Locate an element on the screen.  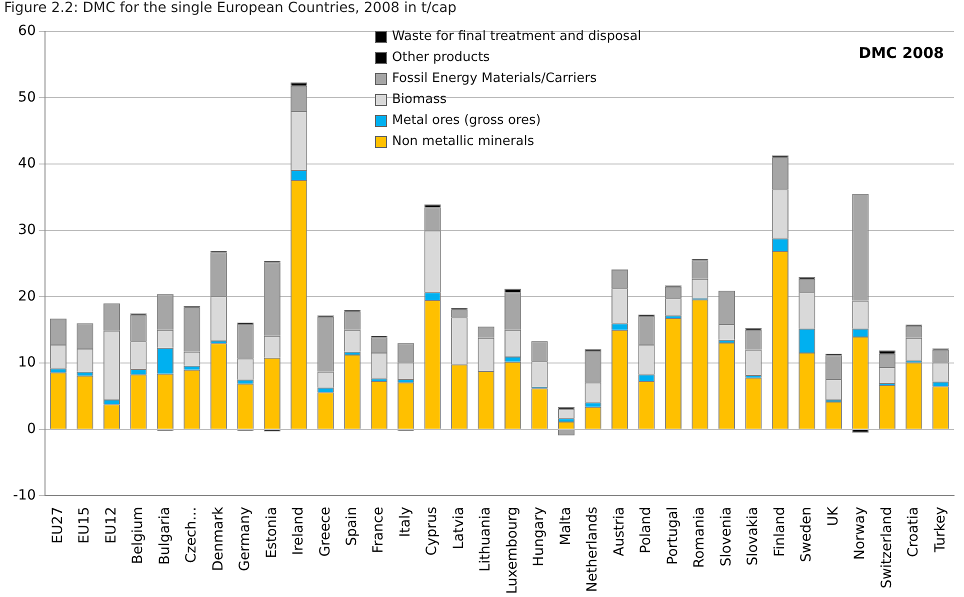
x-tick-label: Slovakia is located at coordinates (753, 536).